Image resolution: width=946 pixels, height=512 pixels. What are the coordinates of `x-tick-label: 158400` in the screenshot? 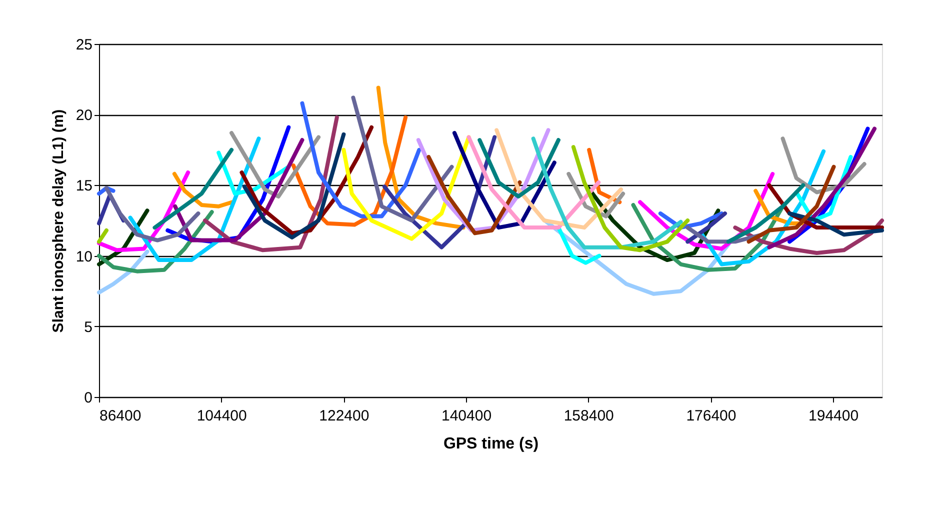 It's located at (589, 416).